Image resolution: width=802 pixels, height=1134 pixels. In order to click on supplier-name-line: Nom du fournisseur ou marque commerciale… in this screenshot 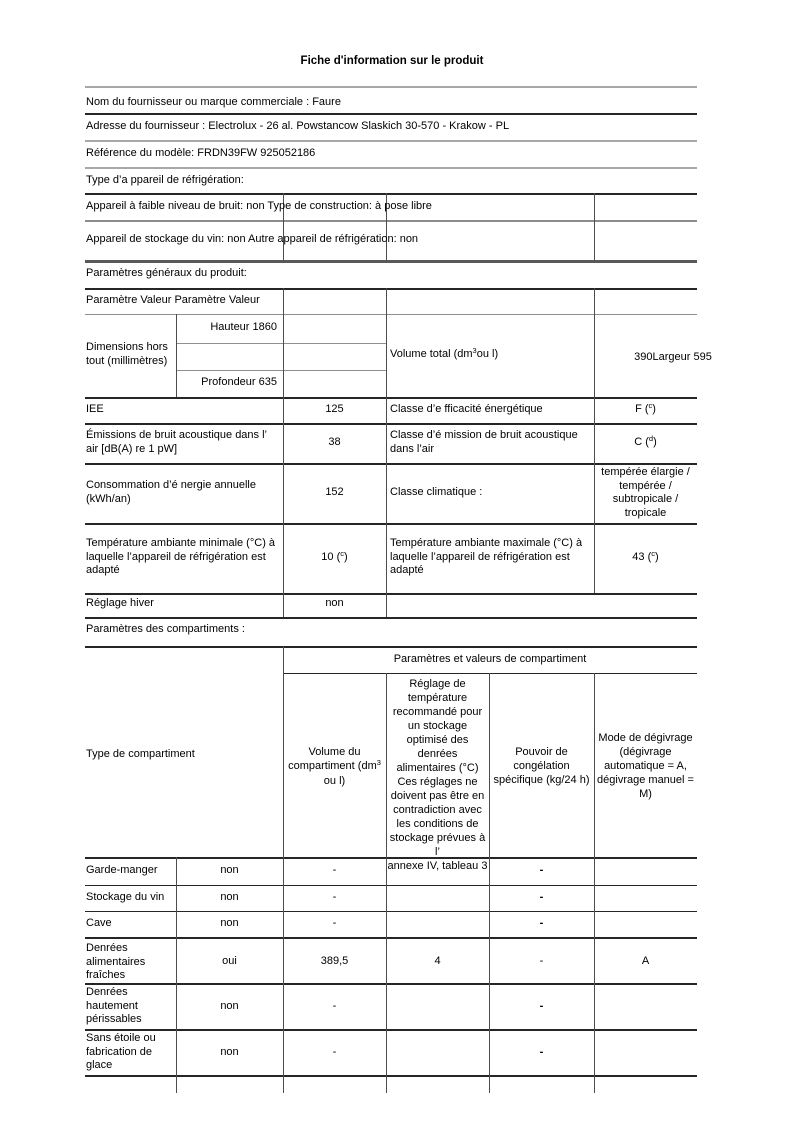, I will do `click(213, 102)`.